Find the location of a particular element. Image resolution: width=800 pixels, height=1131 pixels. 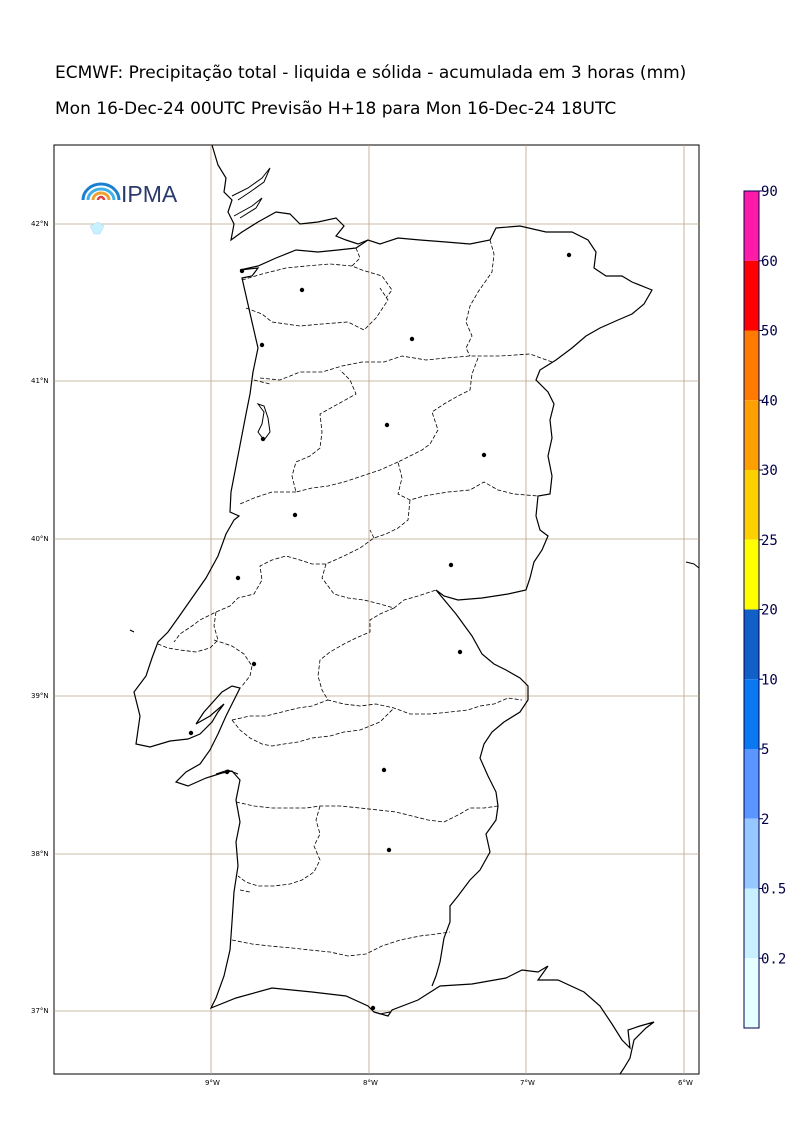

city-dot-lisboa is located at coordinates (191, 733).